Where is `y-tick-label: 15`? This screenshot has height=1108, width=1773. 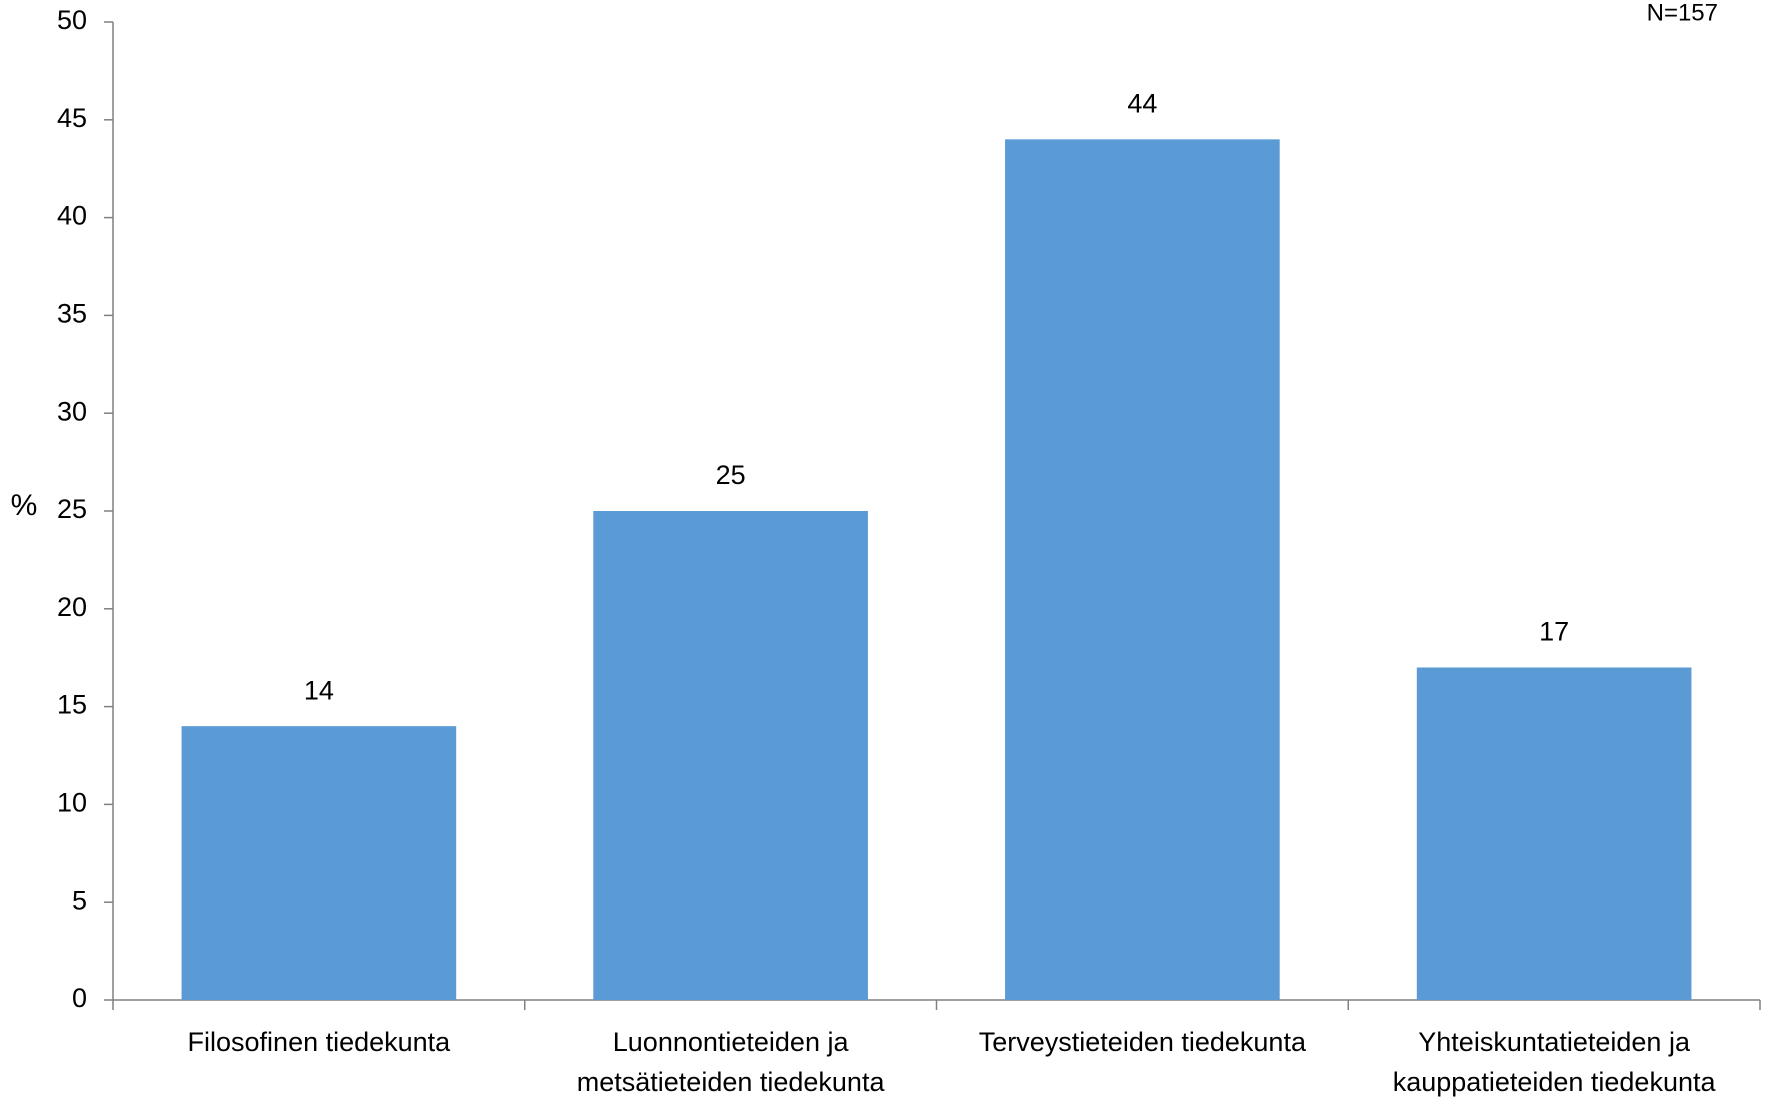 y-tick-label: 15 is located at coordinates (72, 705).